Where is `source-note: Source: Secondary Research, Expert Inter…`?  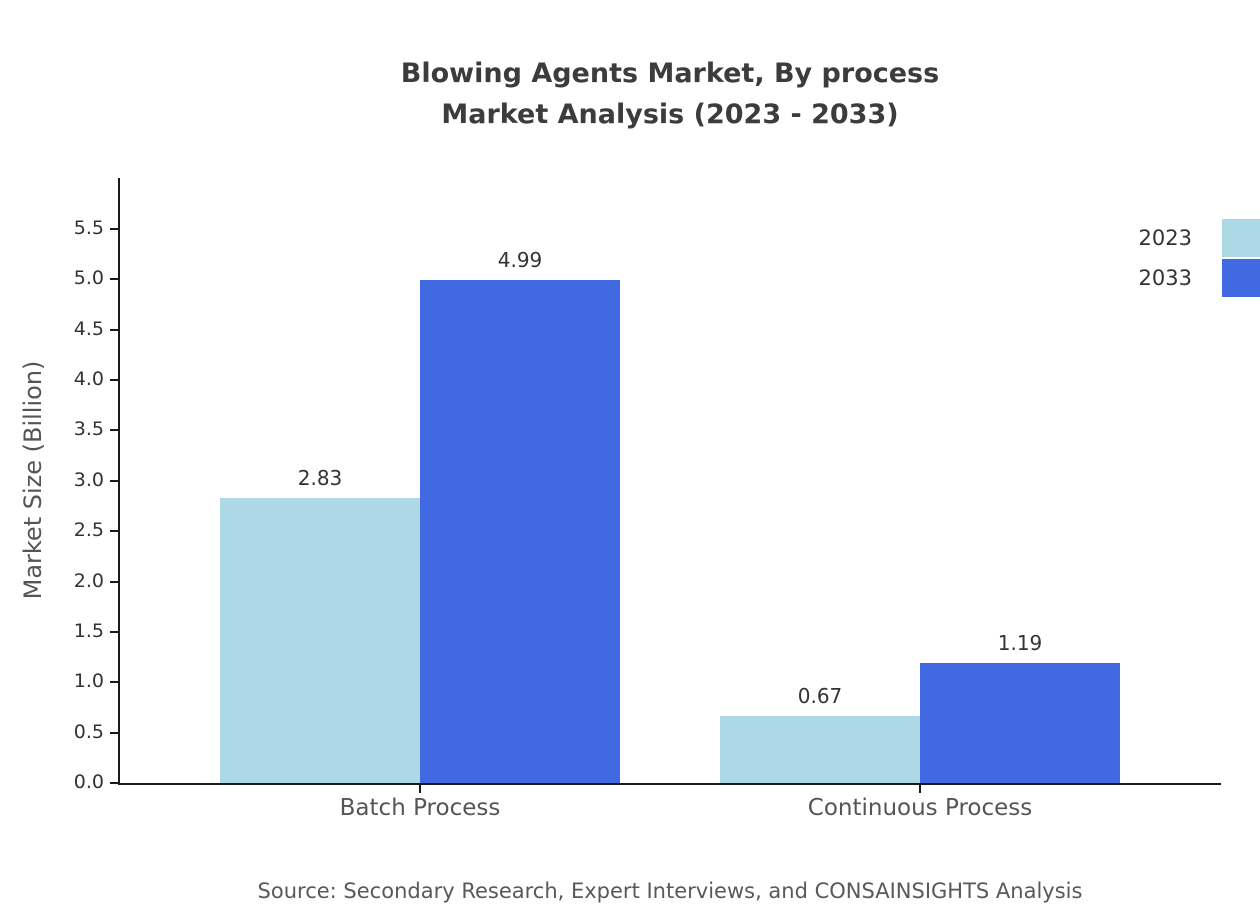 source-note: Source: Secondary Research, Expert Inter… is located at coordinates (670, 891).